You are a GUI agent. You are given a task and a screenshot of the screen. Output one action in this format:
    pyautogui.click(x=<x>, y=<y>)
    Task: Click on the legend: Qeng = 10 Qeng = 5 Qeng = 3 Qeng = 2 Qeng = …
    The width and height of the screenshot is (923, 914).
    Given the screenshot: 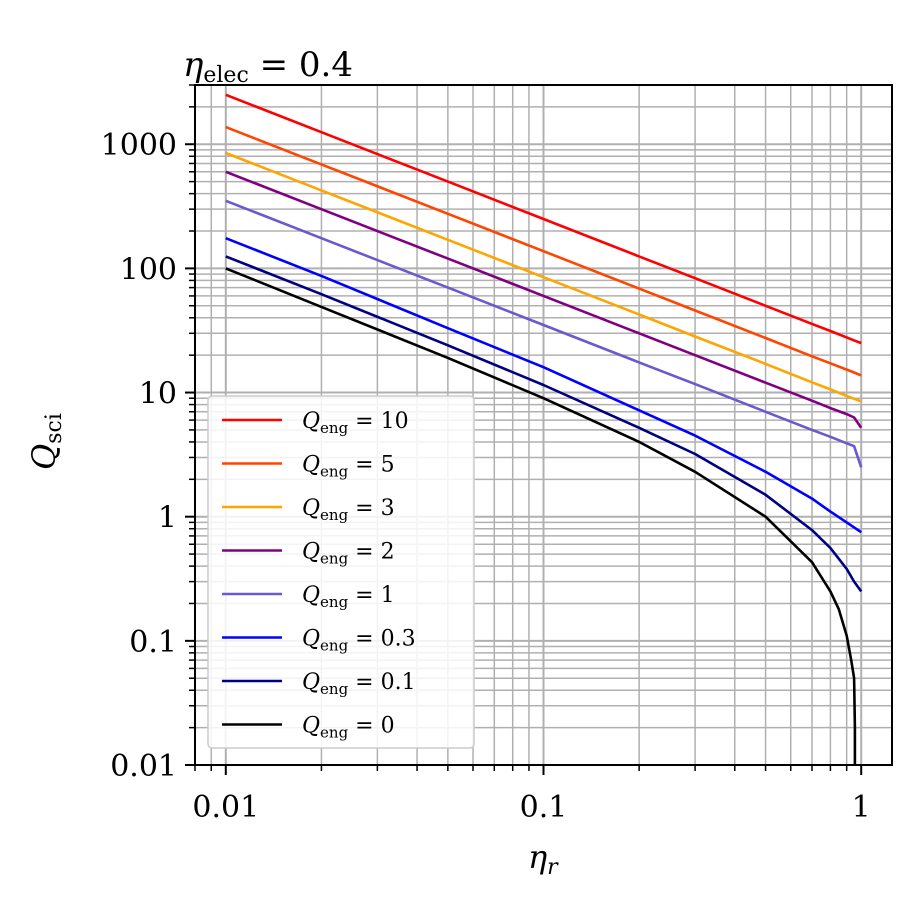 What is the action you would take?
    pyautogui.click(x=341, y=572)
    